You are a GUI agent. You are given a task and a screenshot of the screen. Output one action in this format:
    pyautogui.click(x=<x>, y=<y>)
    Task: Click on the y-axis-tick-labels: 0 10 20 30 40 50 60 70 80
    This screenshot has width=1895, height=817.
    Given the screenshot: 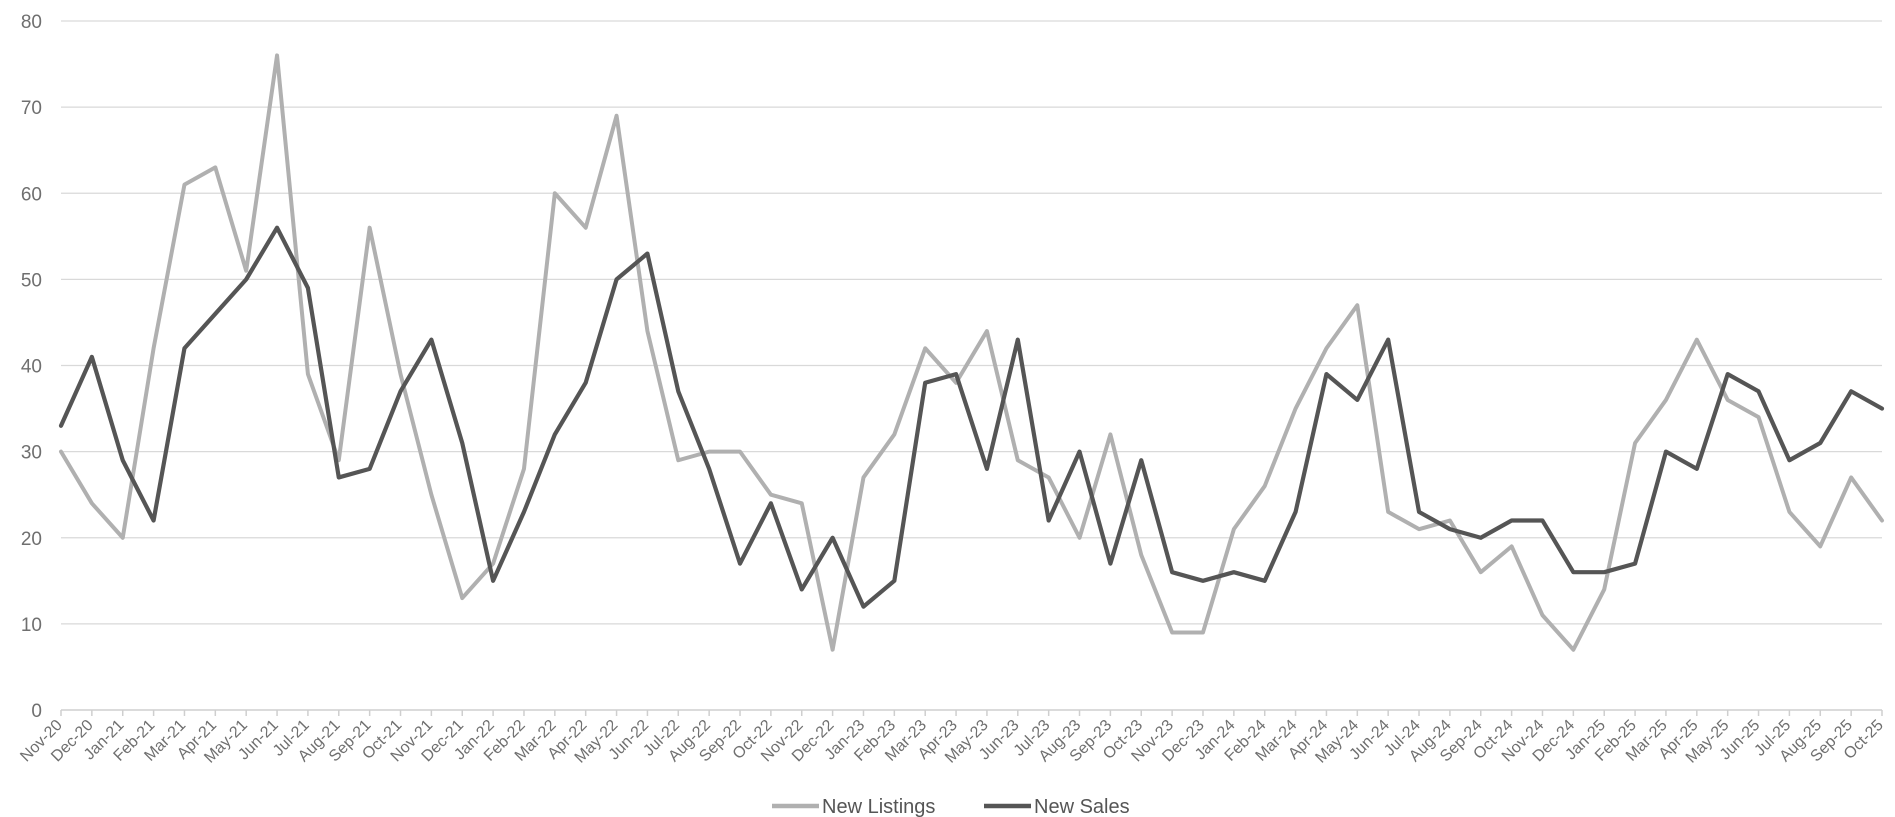 What is the action you would take?
    pyautogui.click(x=31, y=367)
    